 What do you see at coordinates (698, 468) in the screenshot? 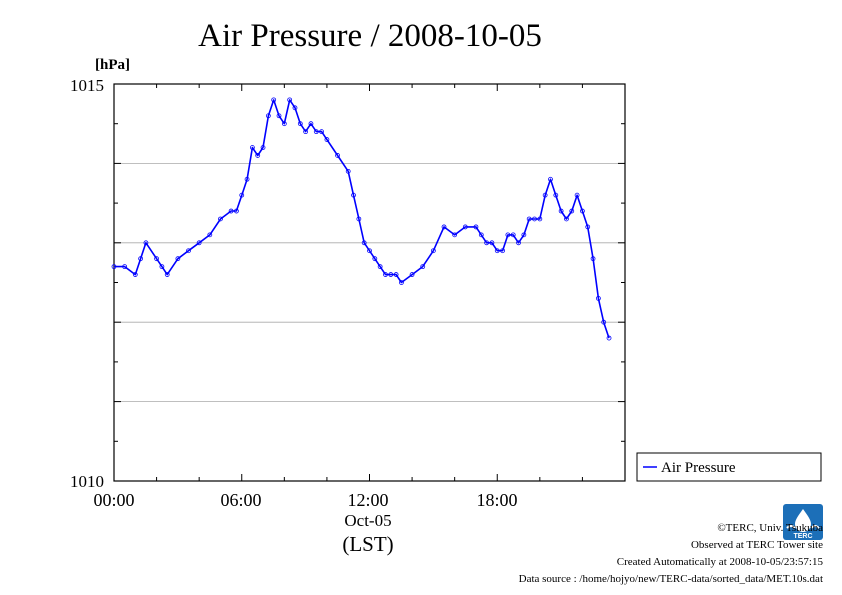
I see `legend-label: Air Pressure` at bounding box center [698, 468].